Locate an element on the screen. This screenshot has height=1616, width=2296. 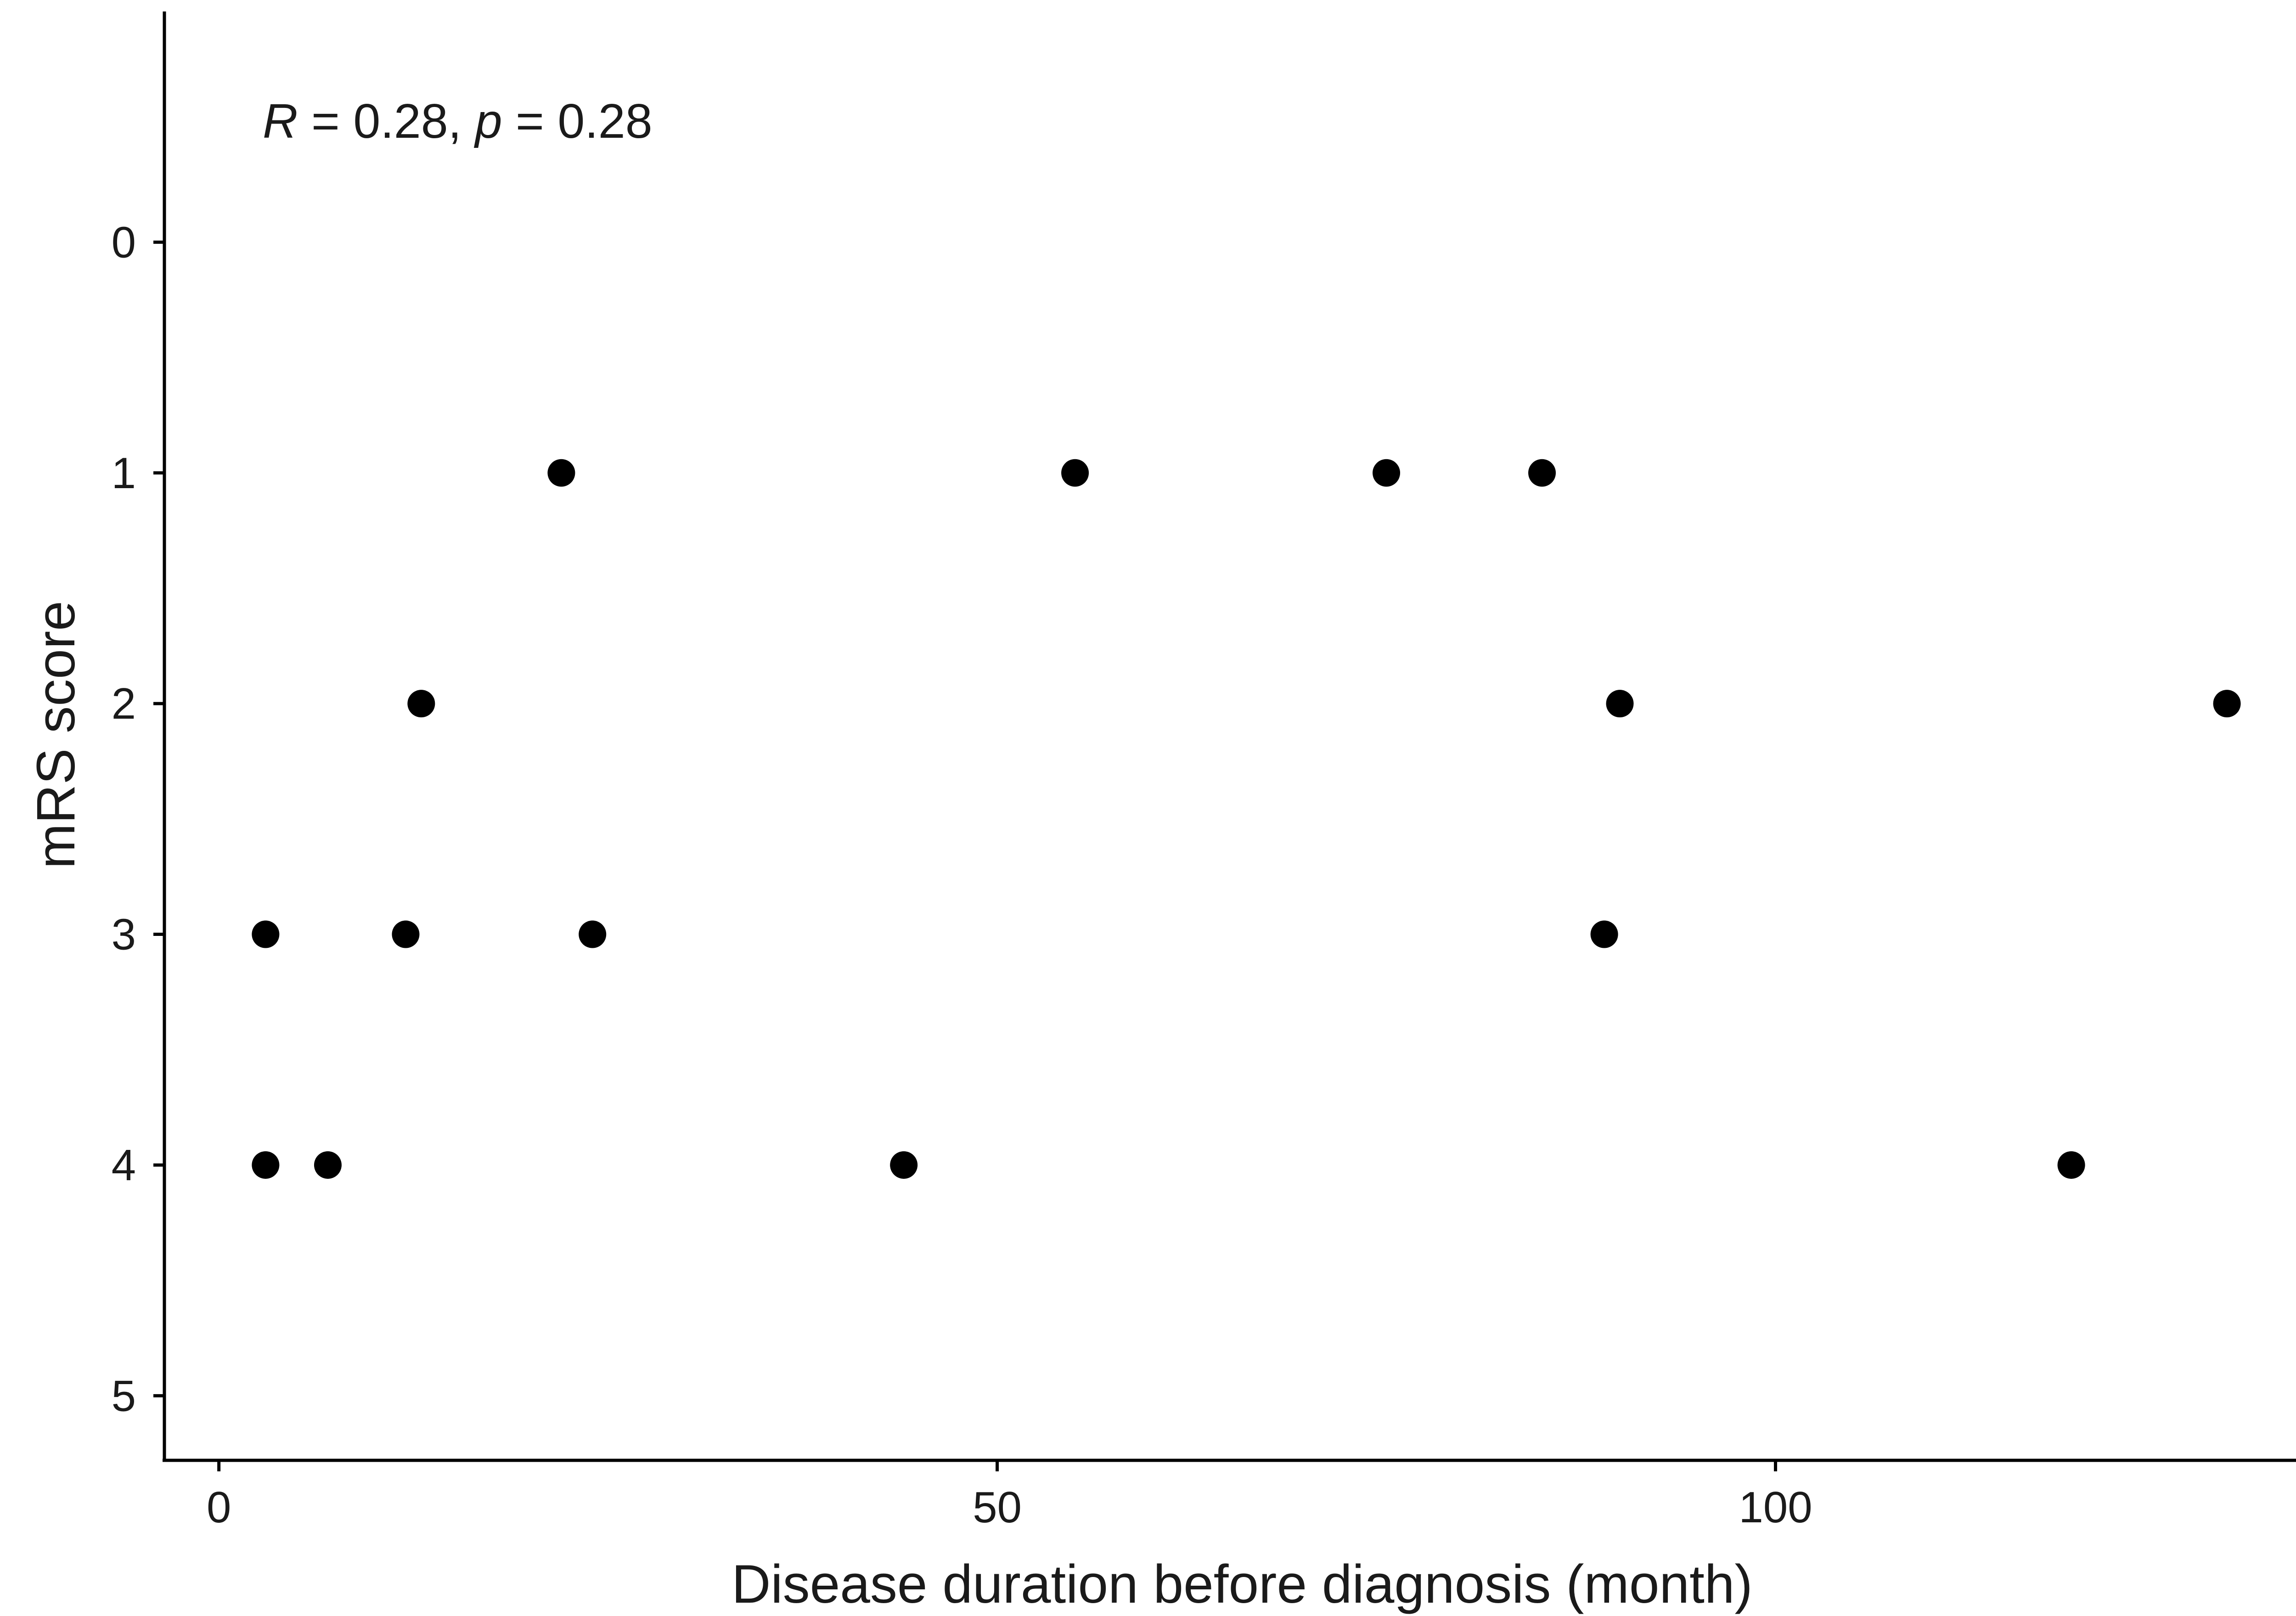
y-tick-label: 0 is located at coordinates (124, 242).